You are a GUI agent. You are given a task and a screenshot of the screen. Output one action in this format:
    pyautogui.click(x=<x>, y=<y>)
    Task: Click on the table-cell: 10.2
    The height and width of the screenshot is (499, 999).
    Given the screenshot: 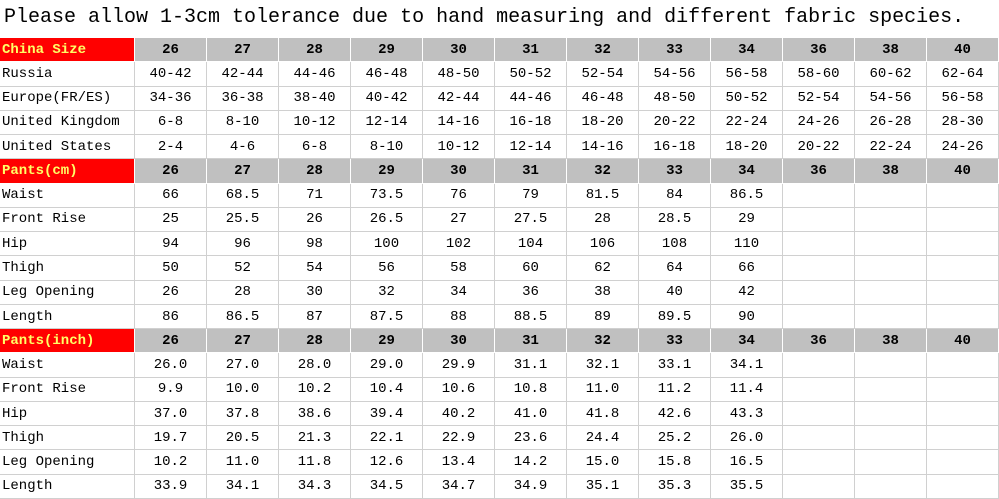 What is the action you would take?
    pyautogui.click(x=171, y=462)
    